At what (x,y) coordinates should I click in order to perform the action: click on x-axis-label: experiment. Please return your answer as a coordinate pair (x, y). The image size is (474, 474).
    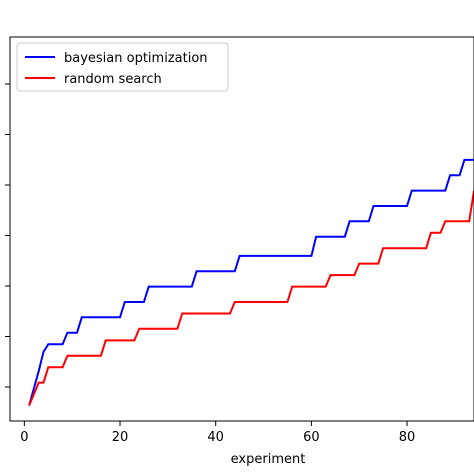
    Looking at the image, I should click on (268, 459).